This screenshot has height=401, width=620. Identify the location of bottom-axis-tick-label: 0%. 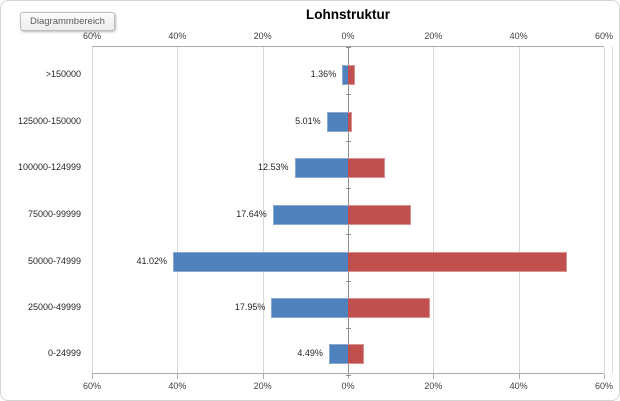
(348, 386).